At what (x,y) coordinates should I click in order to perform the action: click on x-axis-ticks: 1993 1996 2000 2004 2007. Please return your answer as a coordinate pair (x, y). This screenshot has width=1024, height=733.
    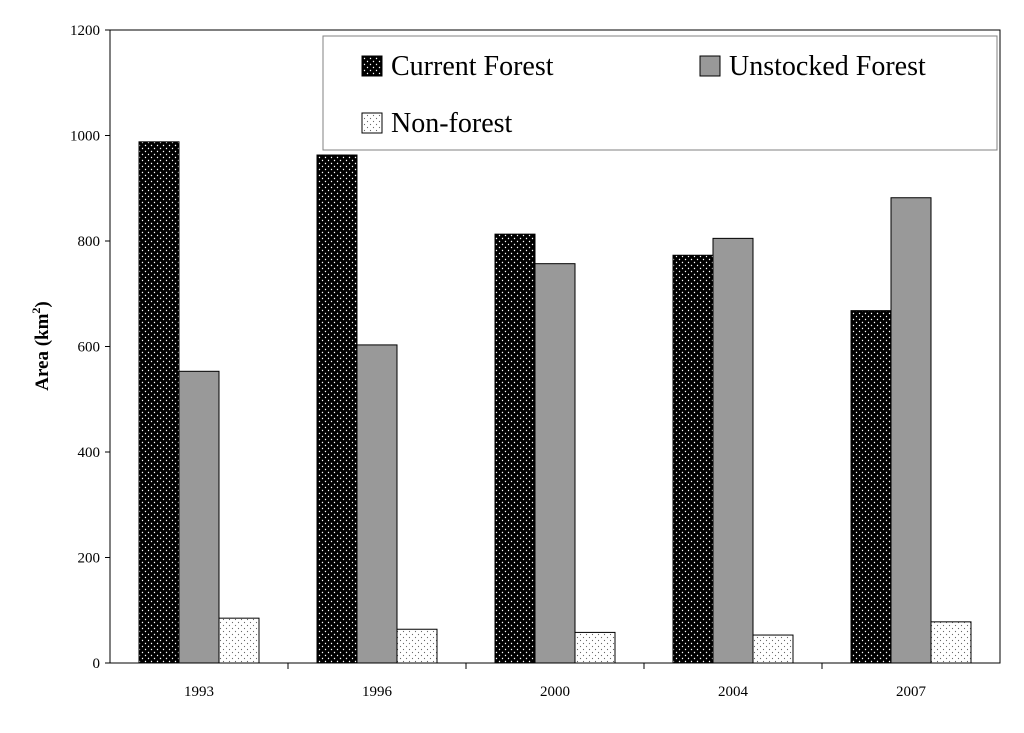
    Looking at the image, I should click on (555, 681).